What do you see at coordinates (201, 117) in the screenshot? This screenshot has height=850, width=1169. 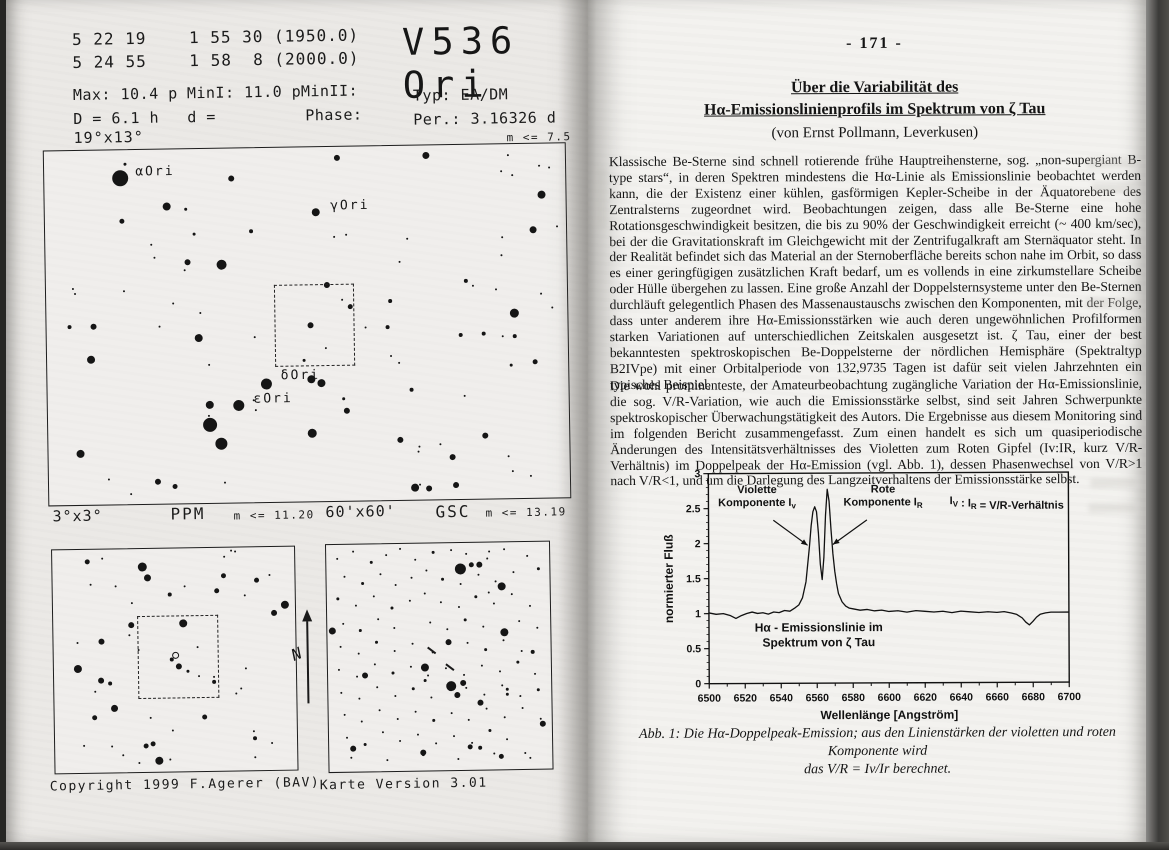 I see `d-label: d =` at bounding box center [201, 117].